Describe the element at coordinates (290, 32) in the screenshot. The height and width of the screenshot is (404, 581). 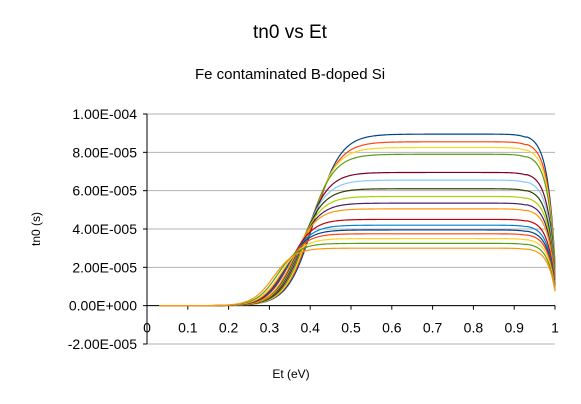
I see `chart-title: tn0 vs Et` at that location.